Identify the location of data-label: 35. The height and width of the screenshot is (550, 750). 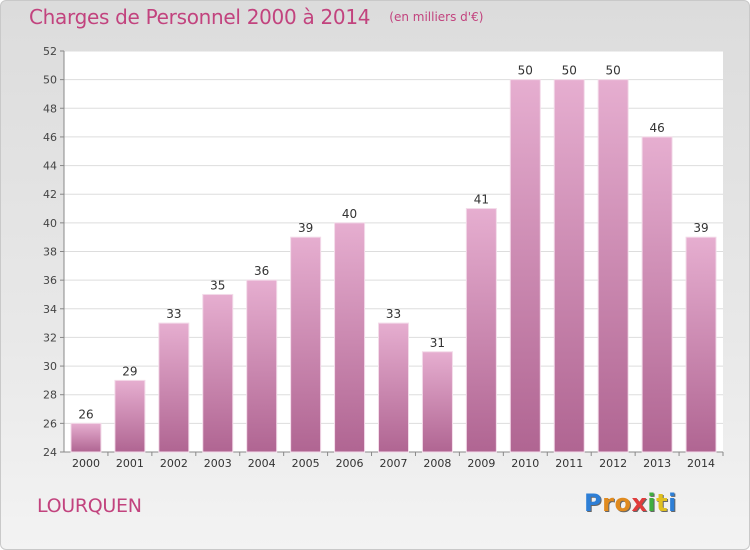
(217, 285).